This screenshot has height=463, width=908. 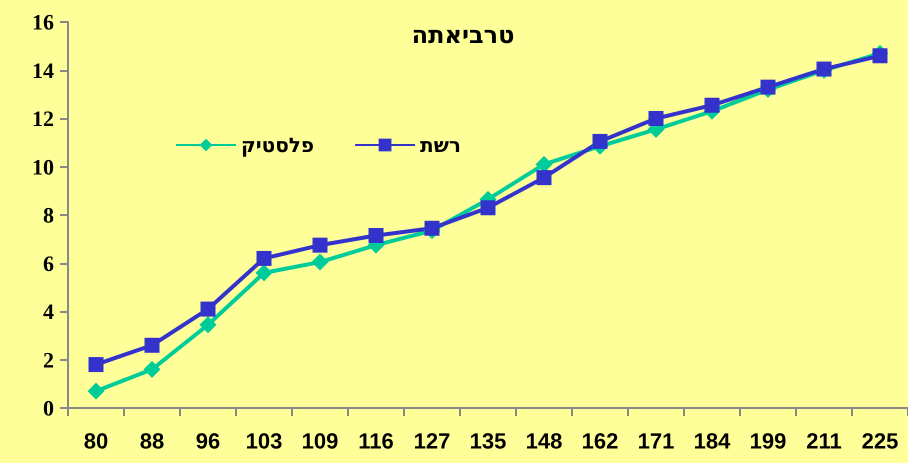 I want to click on x-tick-label: 116, so click(x=376, y=441).